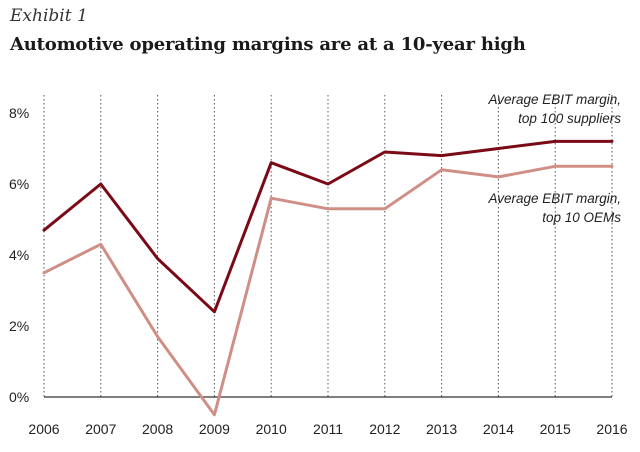 This screenshot has width=640, height=452. I want to click on x-tick-label: 2014, so click(498, 429).